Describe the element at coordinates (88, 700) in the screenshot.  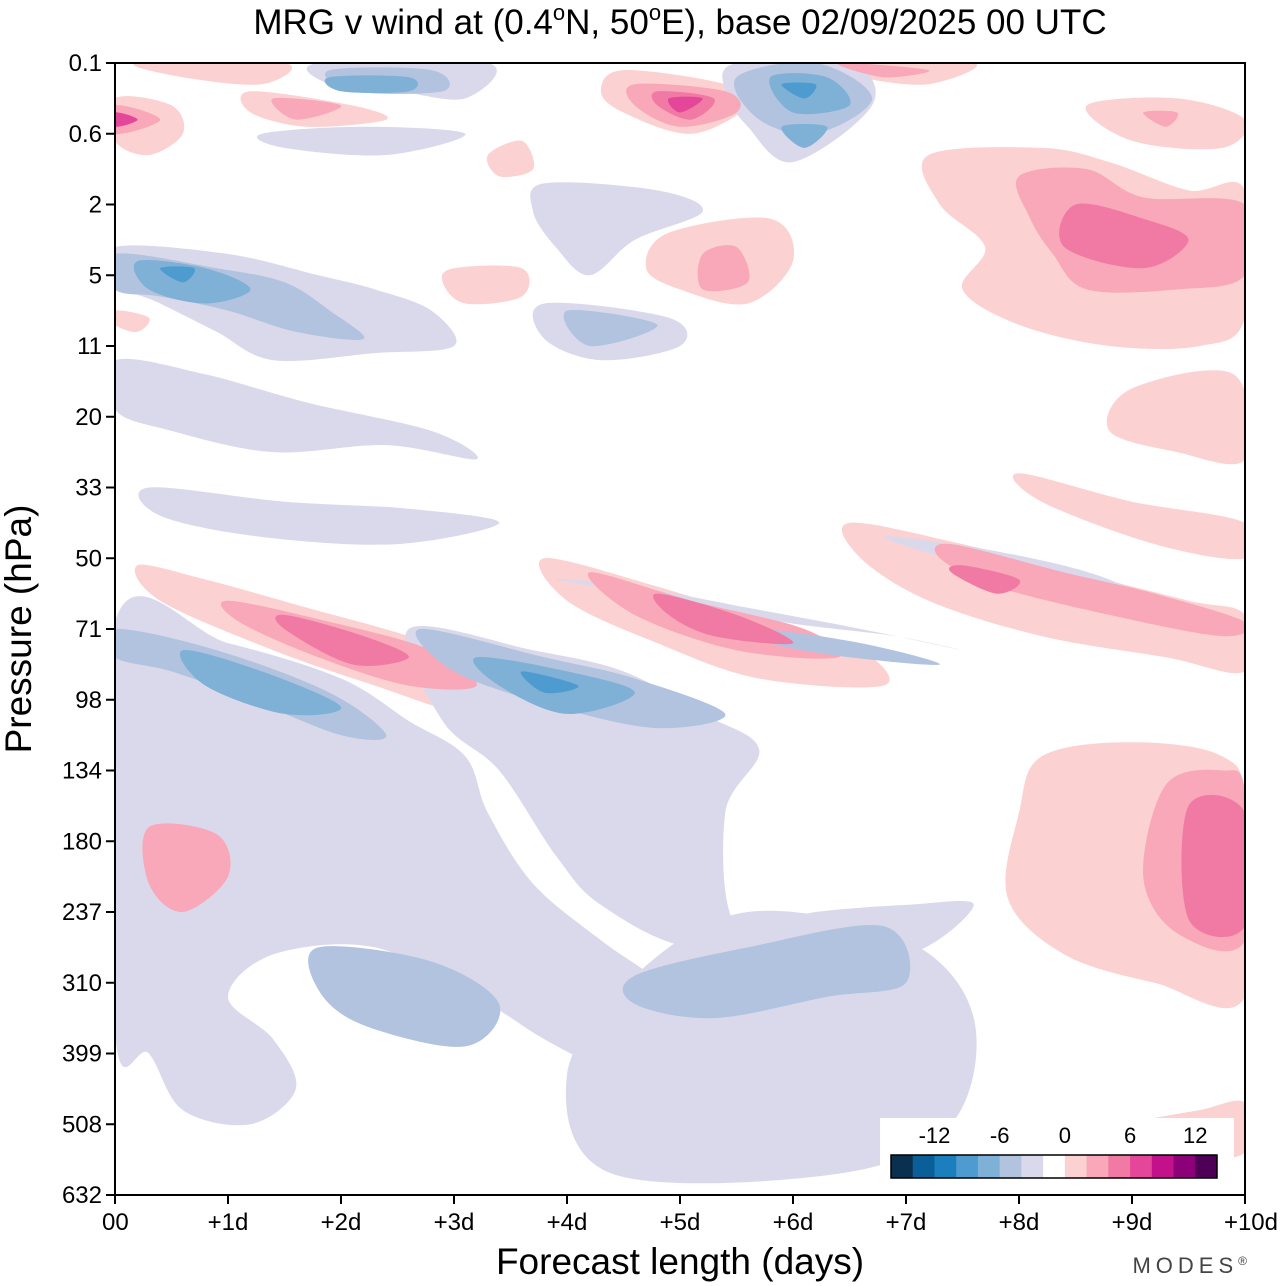
I see `y-tick-label: 98` at that location.